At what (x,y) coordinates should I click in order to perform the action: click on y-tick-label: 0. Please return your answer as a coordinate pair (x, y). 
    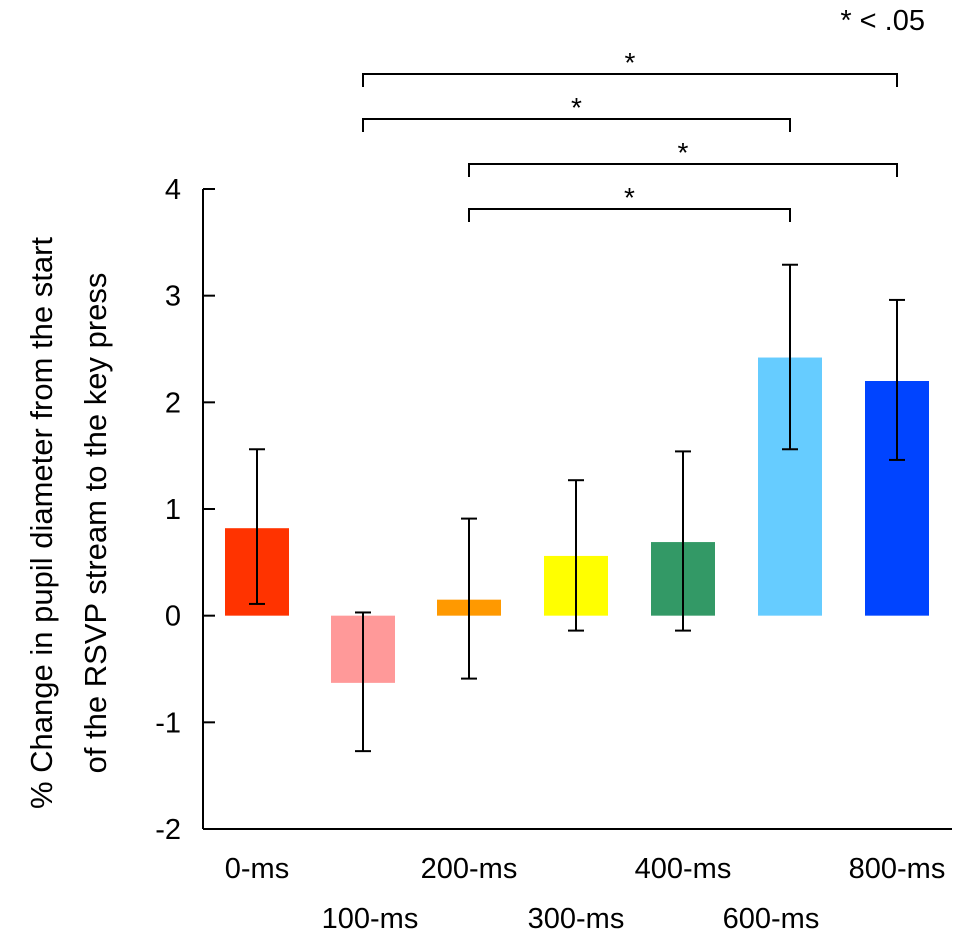
    Looking at the image, I should click on (173, 617).